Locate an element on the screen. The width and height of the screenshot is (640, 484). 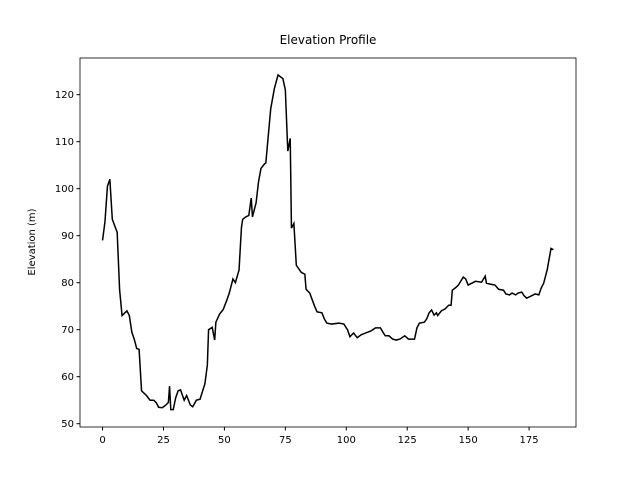
x-tick-label: 0 is located at coordinates (102, 440).